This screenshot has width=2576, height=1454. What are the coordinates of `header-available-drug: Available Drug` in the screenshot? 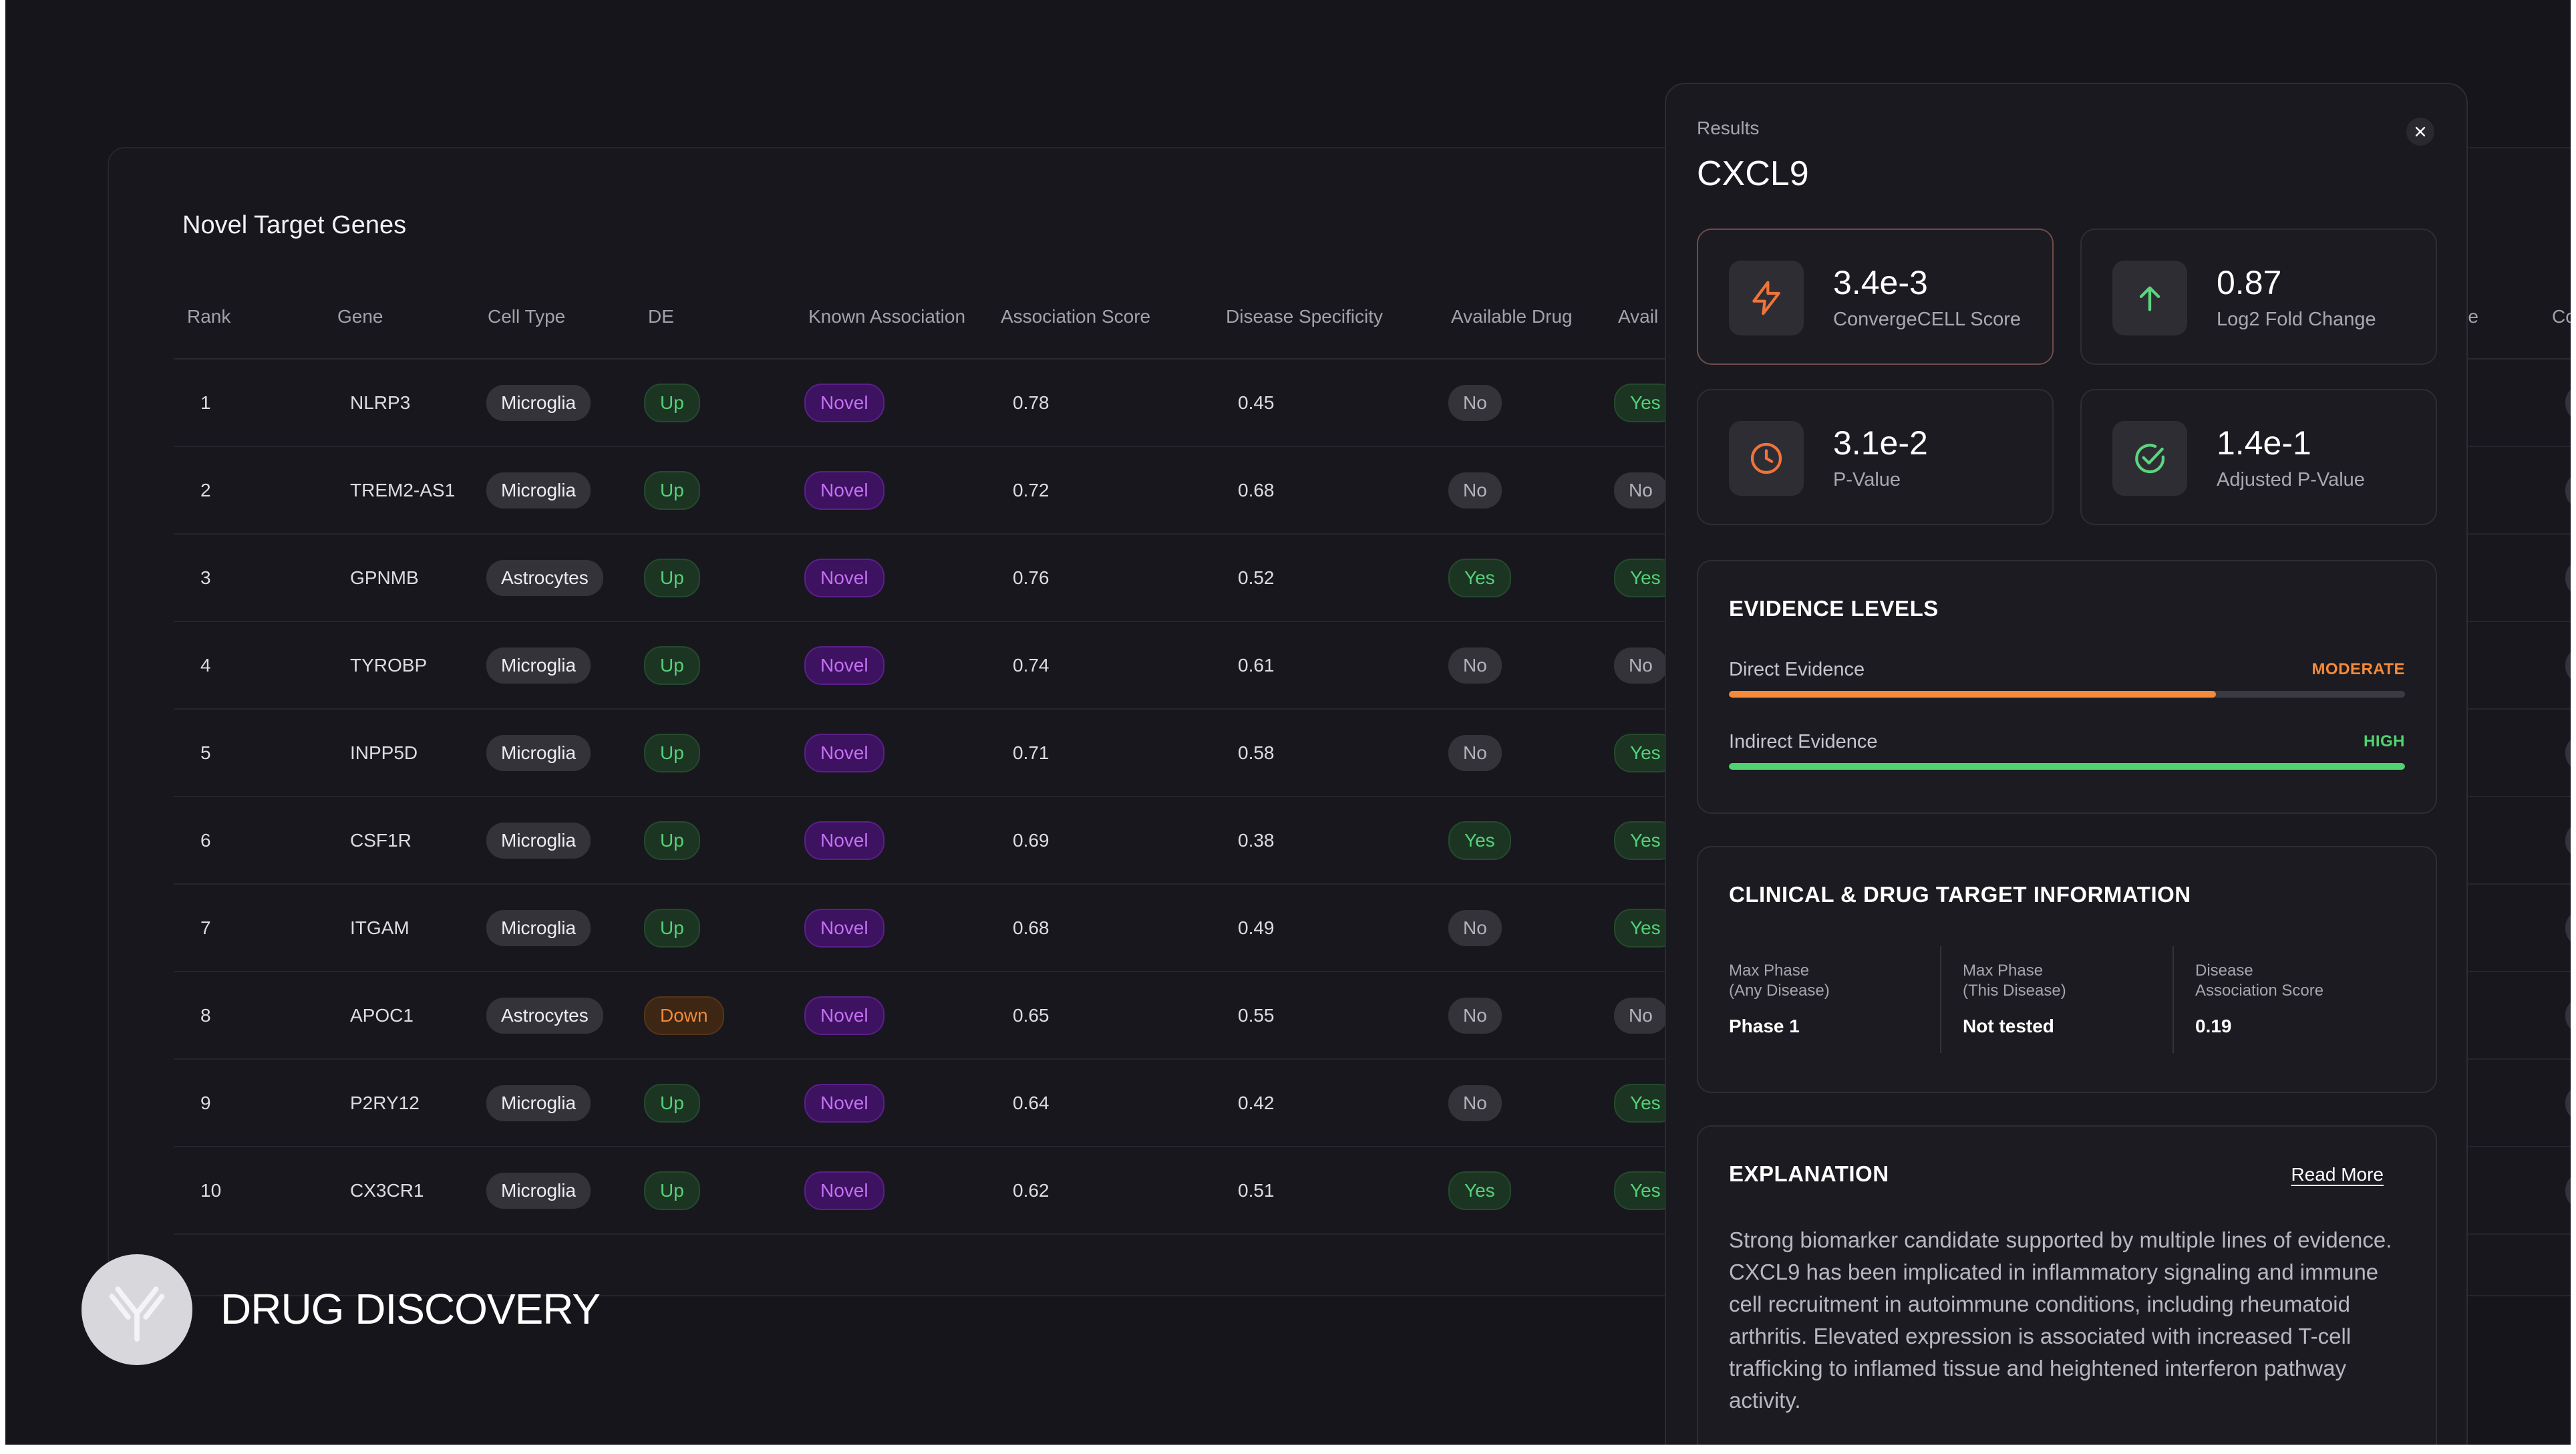 It's located at (1512, 316).